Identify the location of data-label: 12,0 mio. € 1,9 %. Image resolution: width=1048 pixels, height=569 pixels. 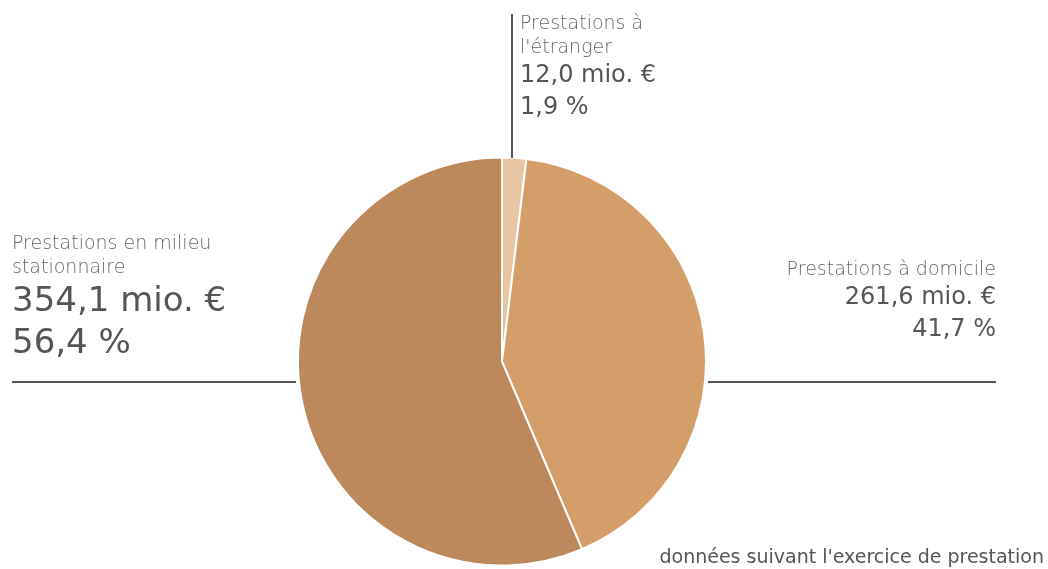
(588, 90).